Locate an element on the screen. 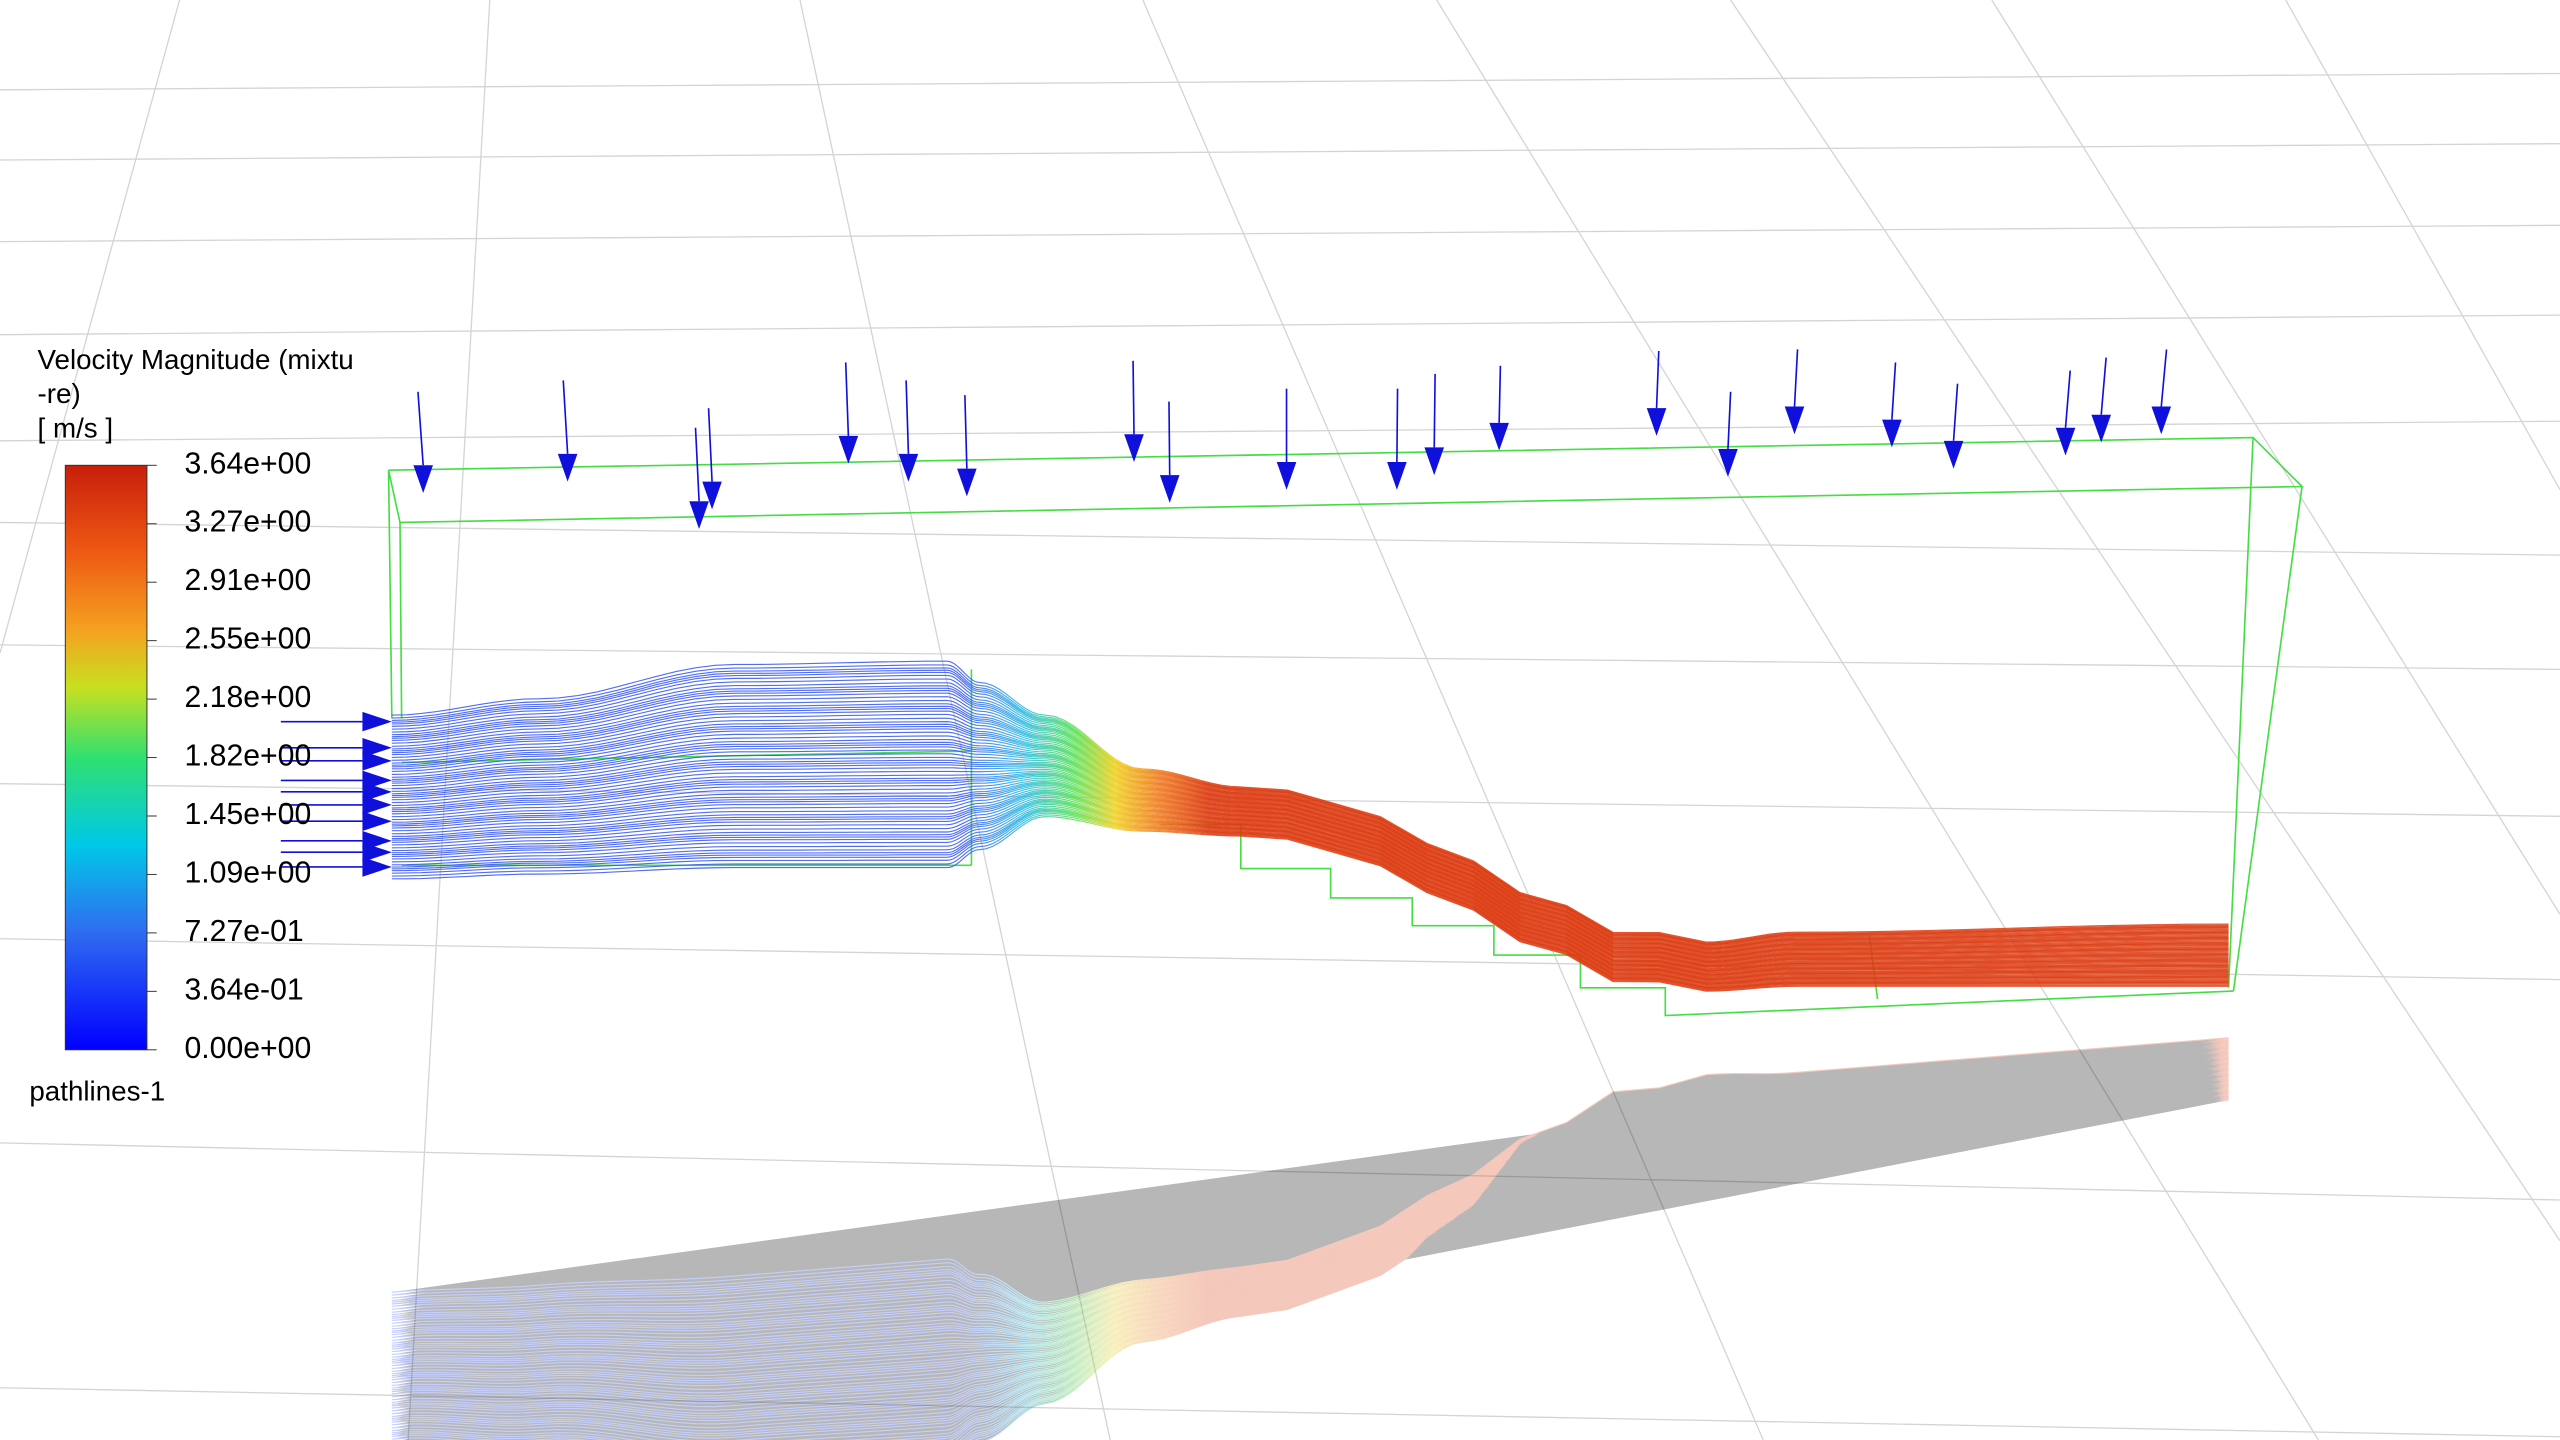 This screenshot has width=2560, height=1440. legend-tick-label: 1.09e+00 is located at coordinates (247, 872).